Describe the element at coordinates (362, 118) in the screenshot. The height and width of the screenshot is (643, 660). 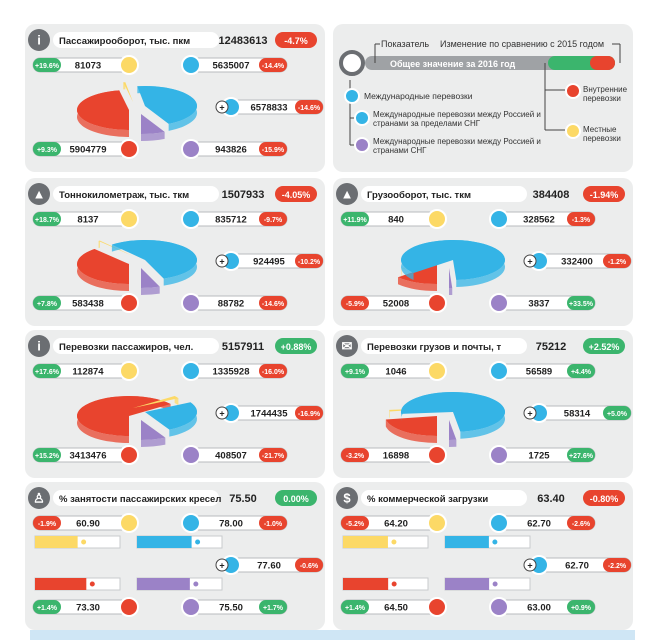
I see `legend-dot-outside-cis` at that location.